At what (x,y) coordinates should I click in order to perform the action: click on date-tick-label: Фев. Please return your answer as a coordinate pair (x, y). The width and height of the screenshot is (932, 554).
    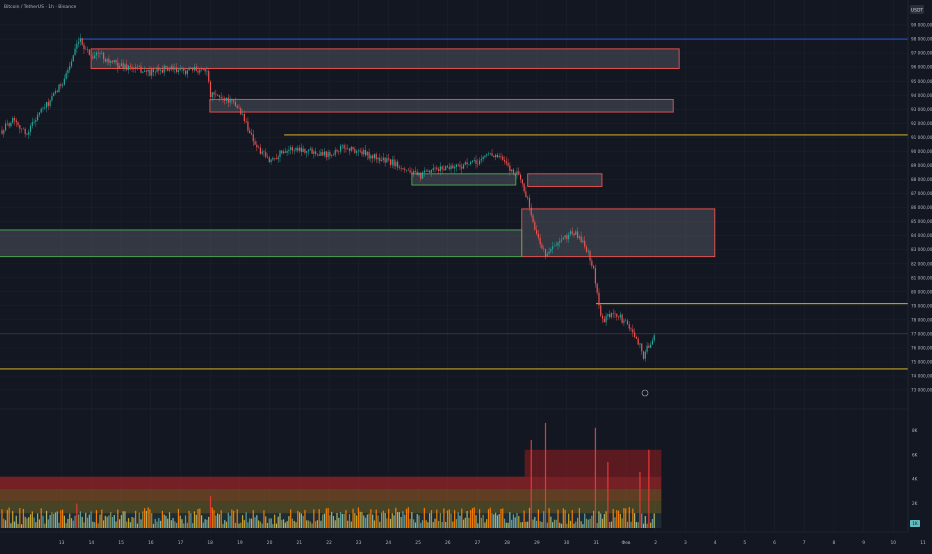
    Looking at the image, I should click on (625, 543).